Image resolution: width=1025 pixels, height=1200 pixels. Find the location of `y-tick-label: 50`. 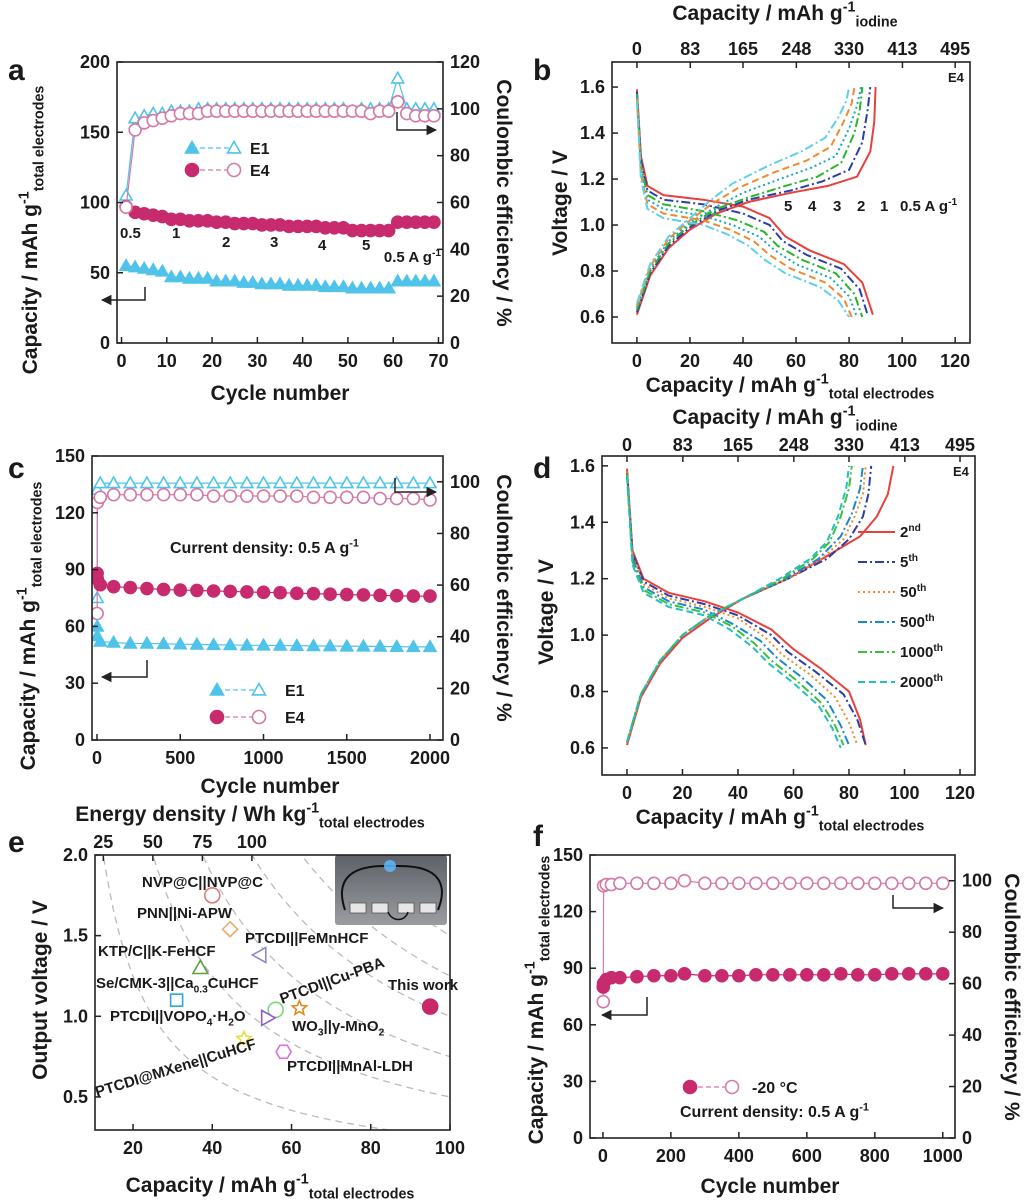

y-tick-label: 50 is located at coordinates (100, 273).